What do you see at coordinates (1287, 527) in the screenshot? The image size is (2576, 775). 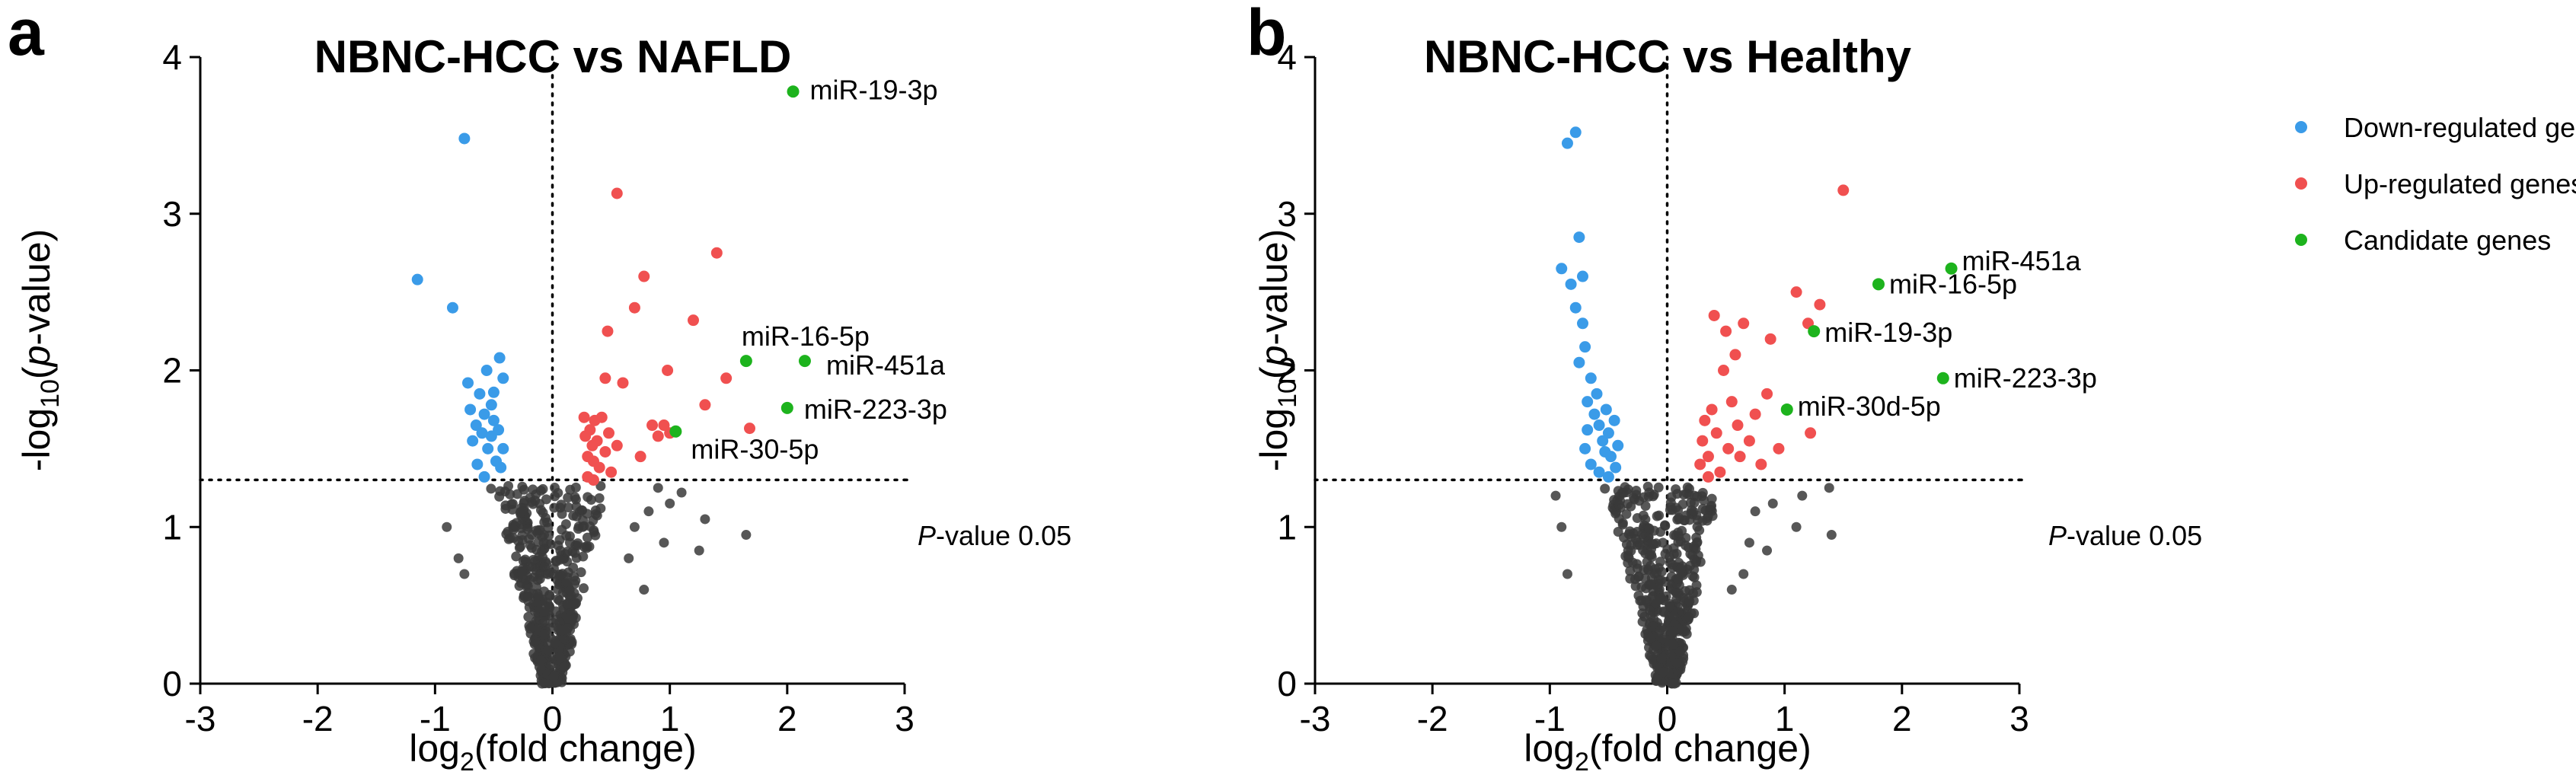 I see `y-tick-label: 1` at bounding box center [1287, 527].